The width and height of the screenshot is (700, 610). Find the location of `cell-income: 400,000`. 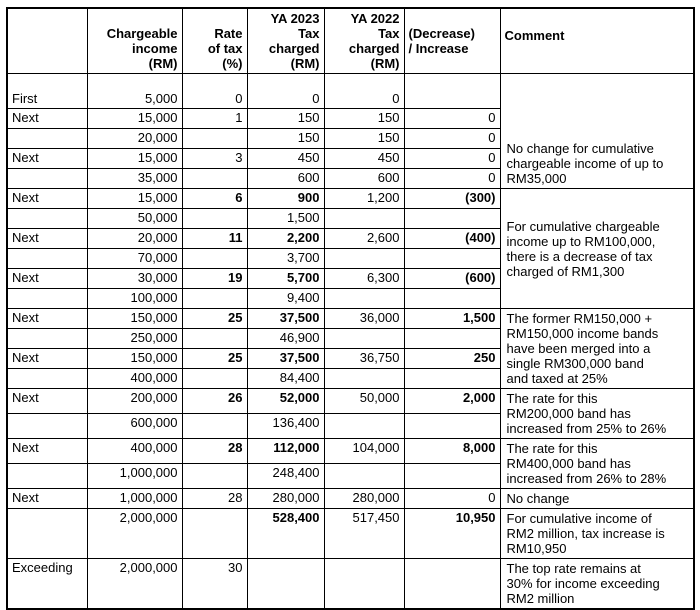

cell-income: 400,000 is located at coordinates (134, 451).